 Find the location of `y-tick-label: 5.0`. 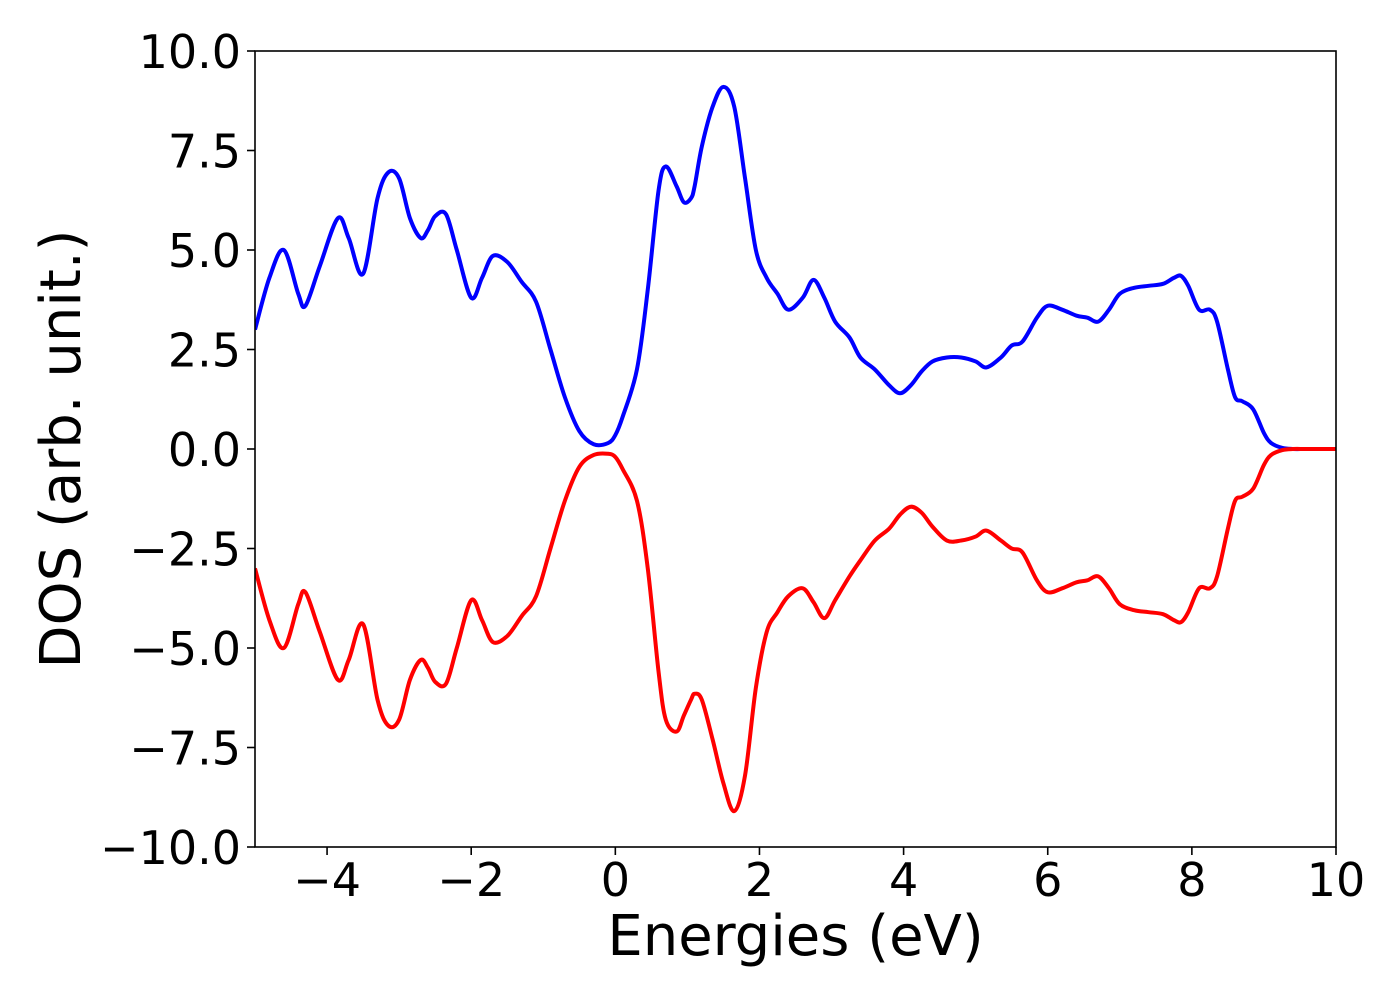

y-tick-label: 5.0 is located at coordinates (204, 251).